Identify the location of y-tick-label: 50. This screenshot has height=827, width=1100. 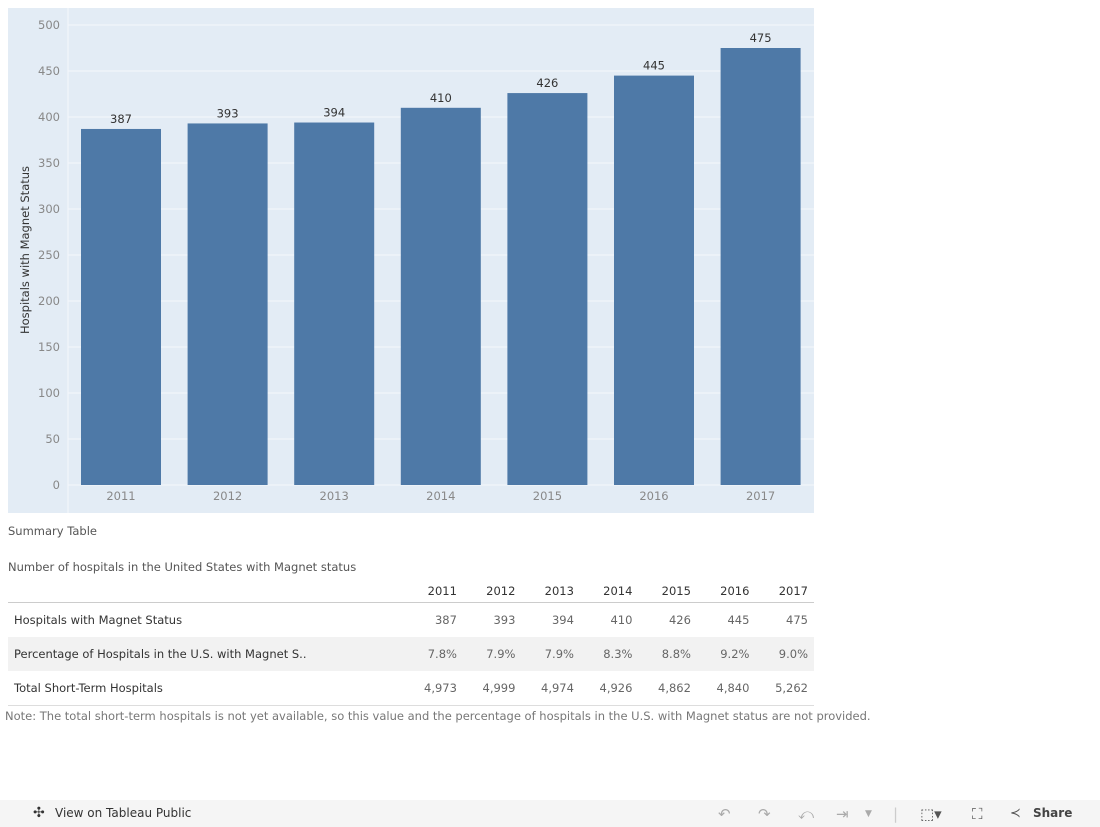
(52, 439).